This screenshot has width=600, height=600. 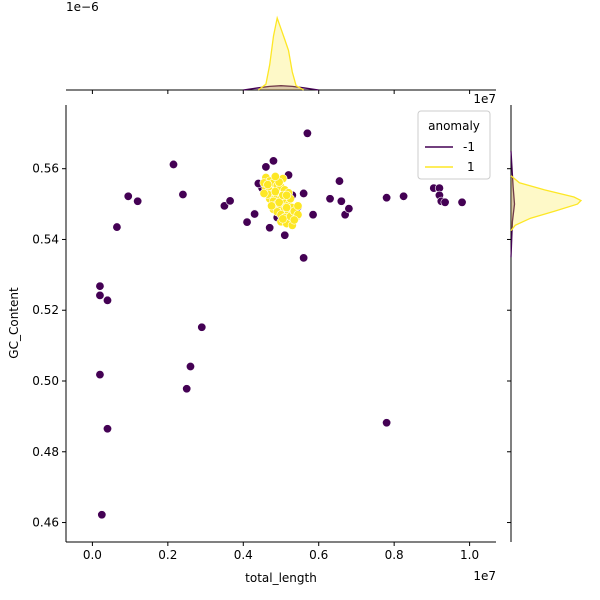 I want to click on top-marginal-offset-label: 1e−6, so click(x=82, y=7).